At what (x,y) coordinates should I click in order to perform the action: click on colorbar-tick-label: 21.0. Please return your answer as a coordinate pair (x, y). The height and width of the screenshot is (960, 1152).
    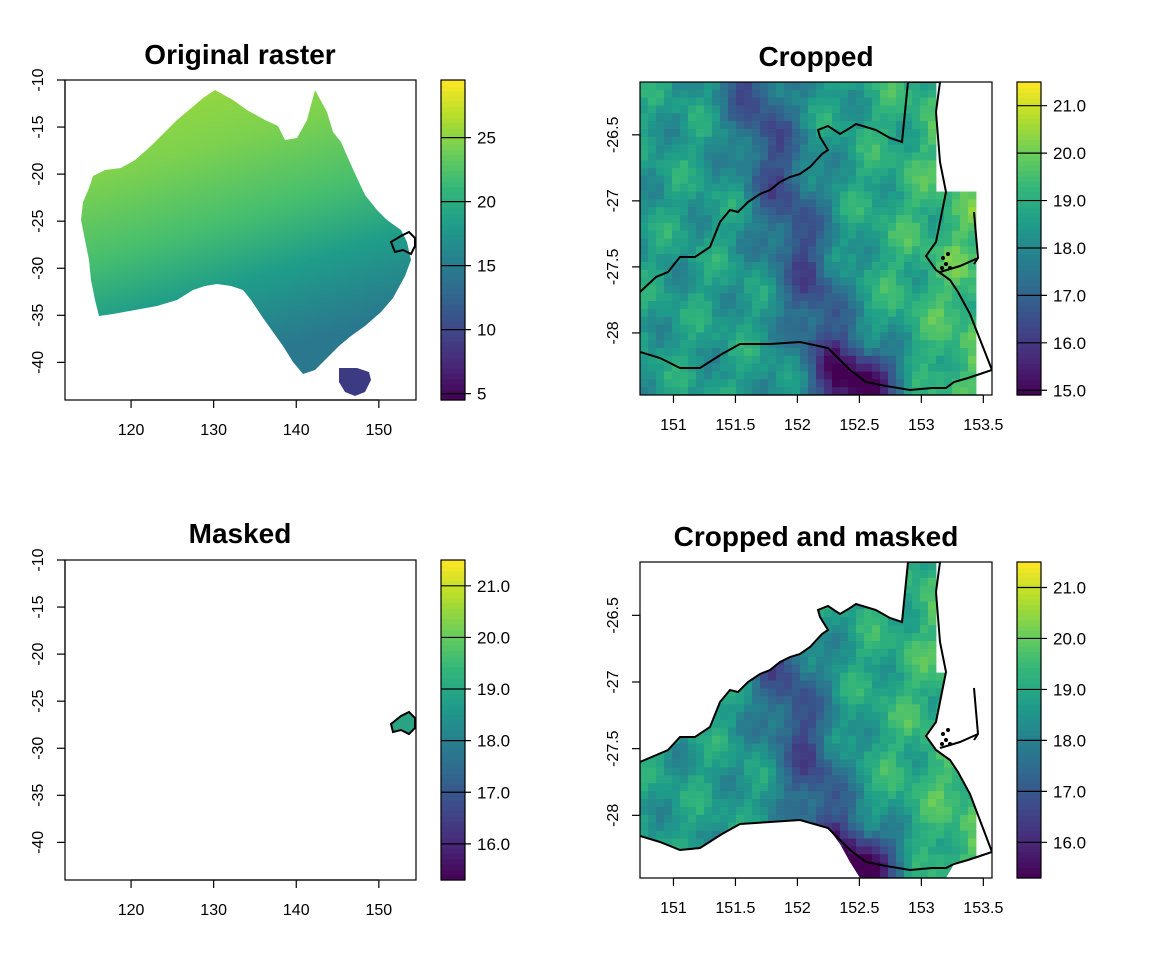
    Looking at the image, I should click on (1069, 106).